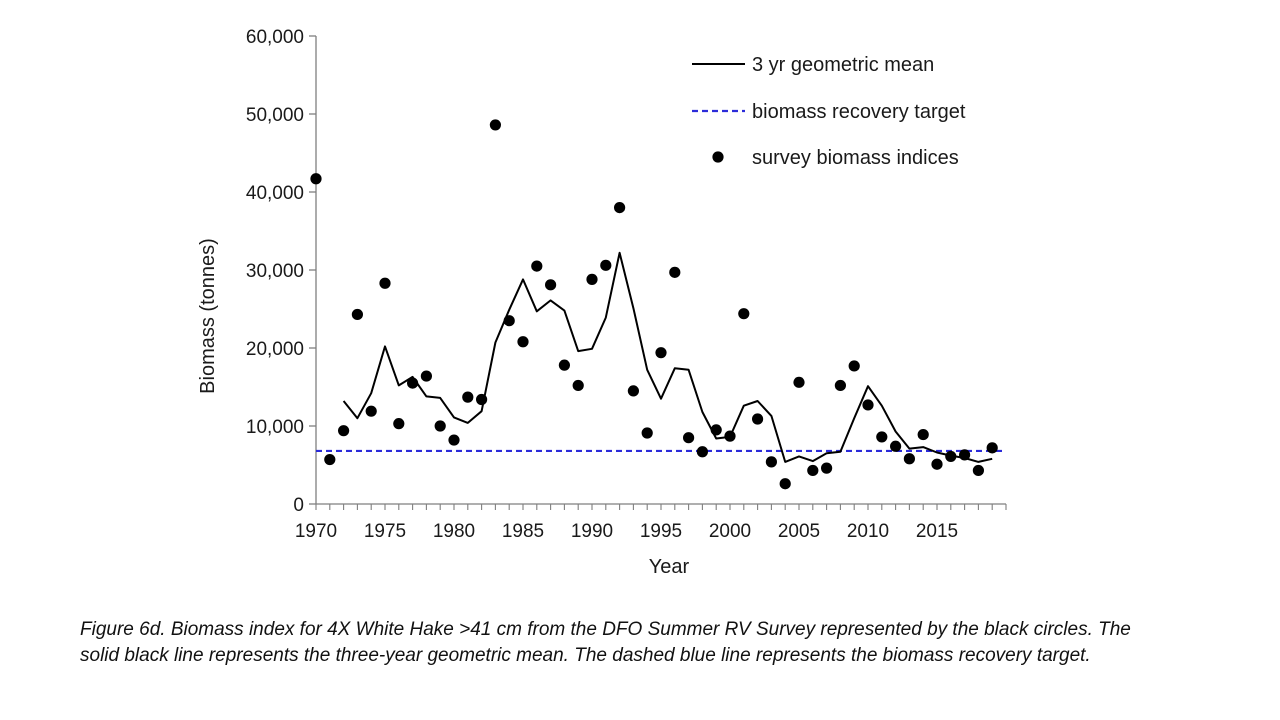  I want to click on x-tick-label: 1980, so click(454, 531).